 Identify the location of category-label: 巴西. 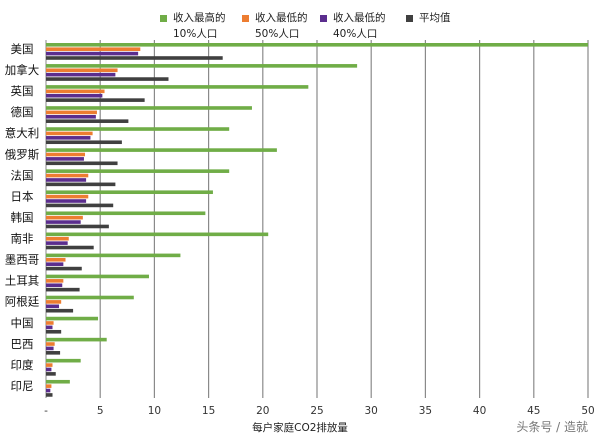
(22, 344).